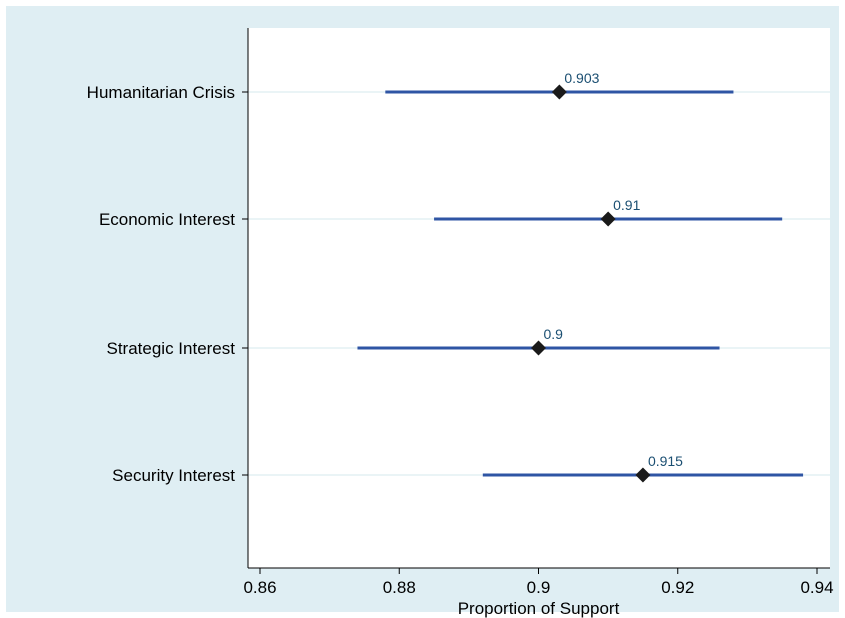  What do you see at coordinates (167, 219) in the screenshot?
I see `y-tick-label: Economic Interest` at bounding box center [167, 219].